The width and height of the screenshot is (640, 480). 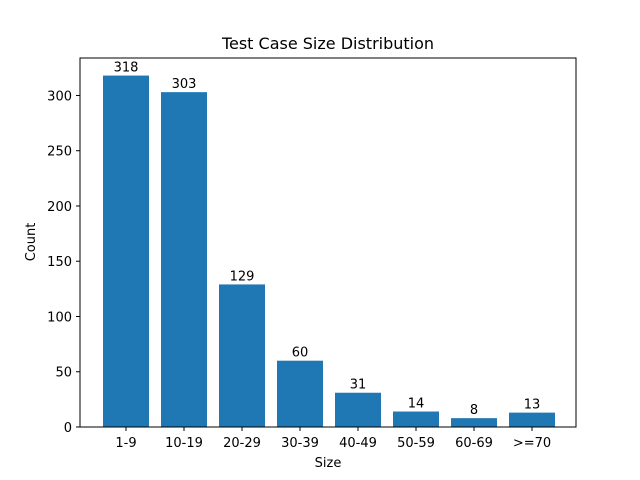 I want to click on y-axis-label: Count, so click(x=31, y=242).